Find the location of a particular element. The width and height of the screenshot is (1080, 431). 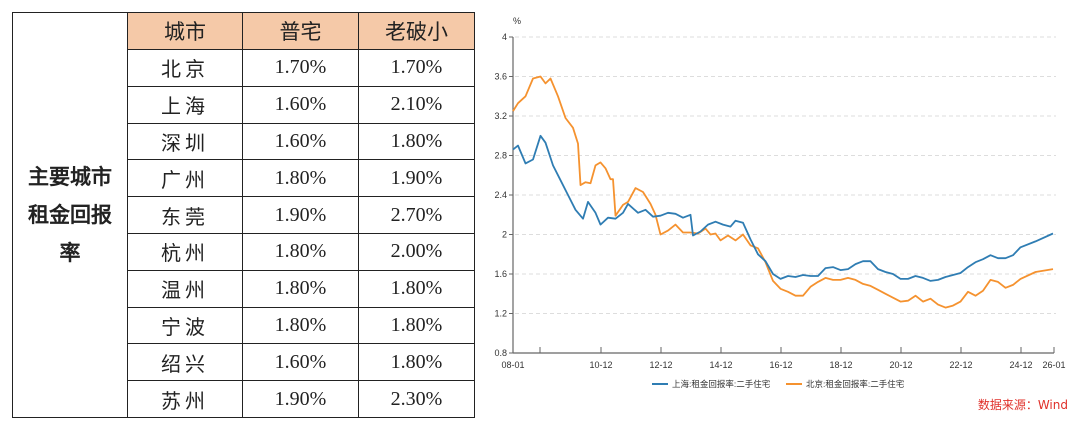

city-cell: 东莞 is located at coordinates (185, 215).